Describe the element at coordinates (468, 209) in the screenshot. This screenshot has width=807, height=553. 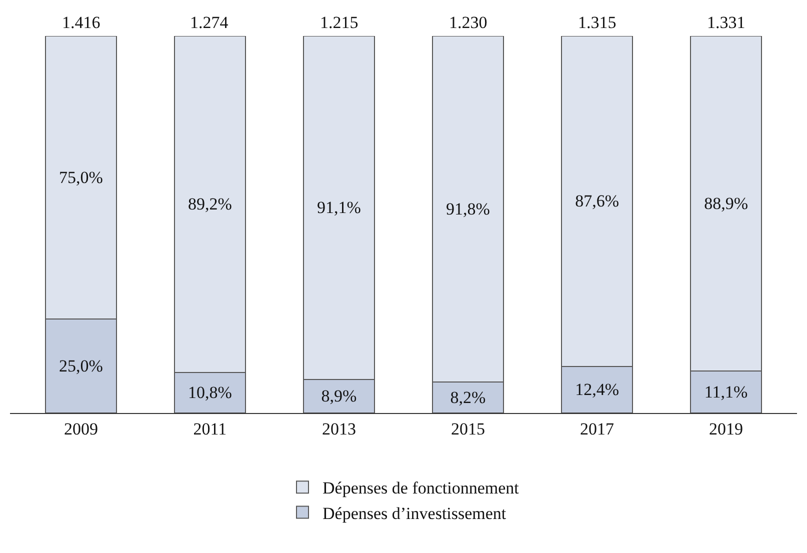
I see `data-label: 91,8%` at that location.